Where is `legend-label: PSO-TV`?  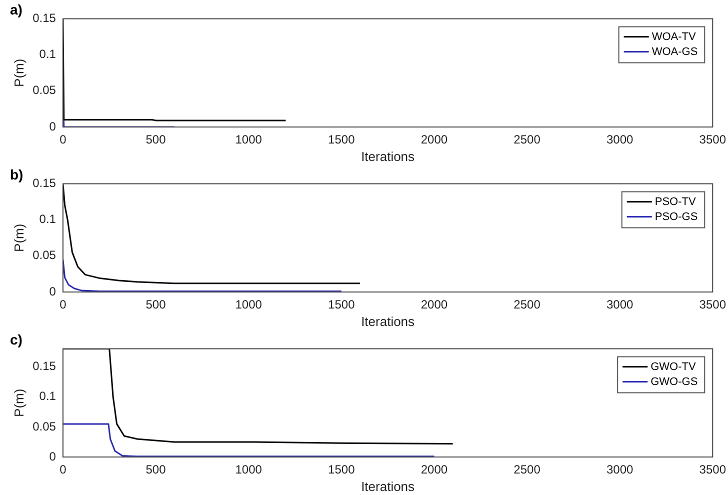
legend-label: PSO-TV is located at coordinates (675, 202).